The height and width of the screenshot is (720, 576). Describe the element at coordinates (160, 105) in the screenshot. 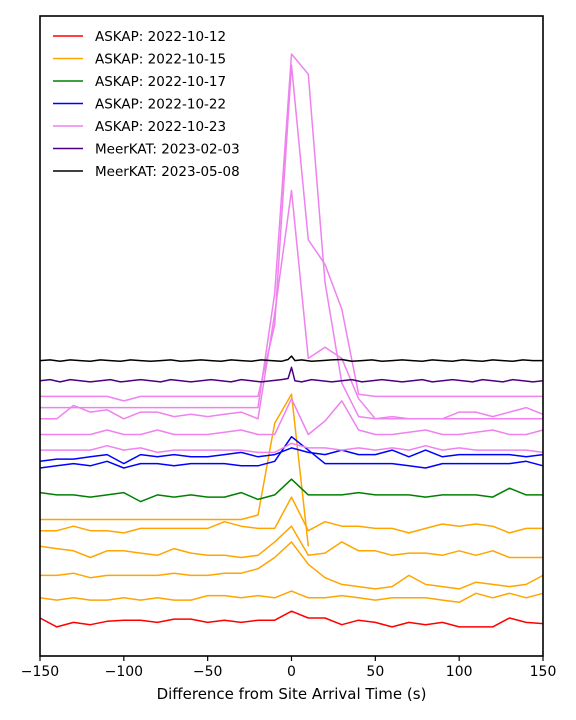

I see `legend-label: ASKAP: 2022-10-22` at that location.